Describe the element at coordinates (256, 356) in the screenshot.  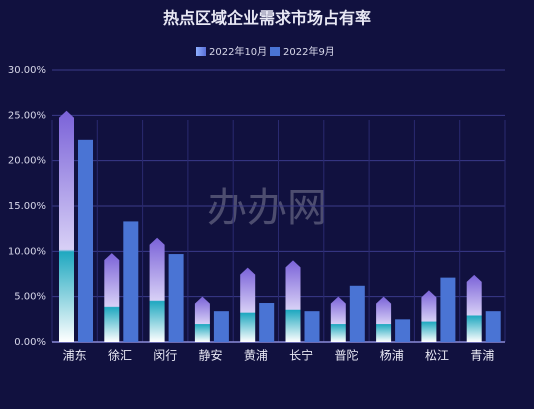
I see `x-tick-label: 黄浦` at that location.